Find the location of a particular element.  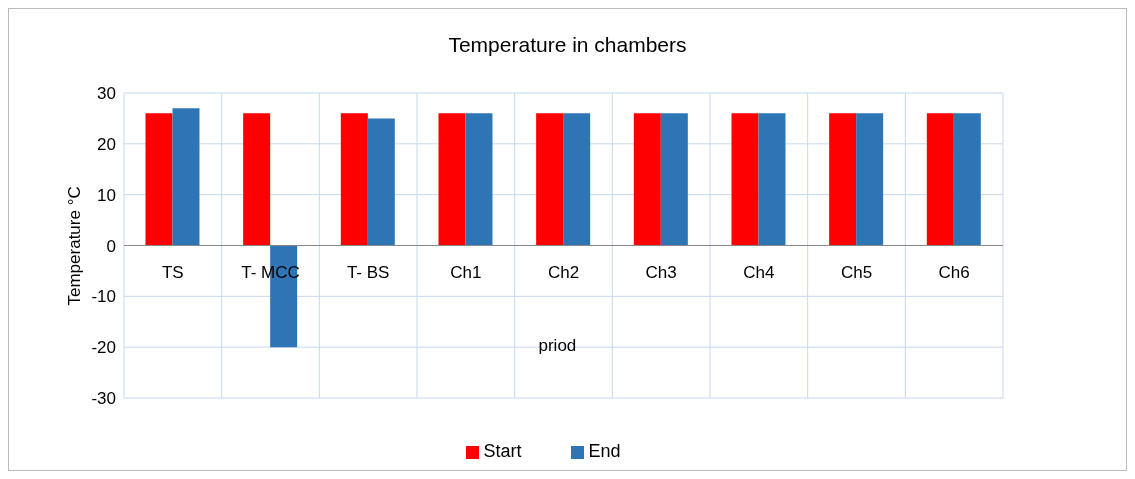

x-tick-label: Ch1 is located at coordinates (466, 272).